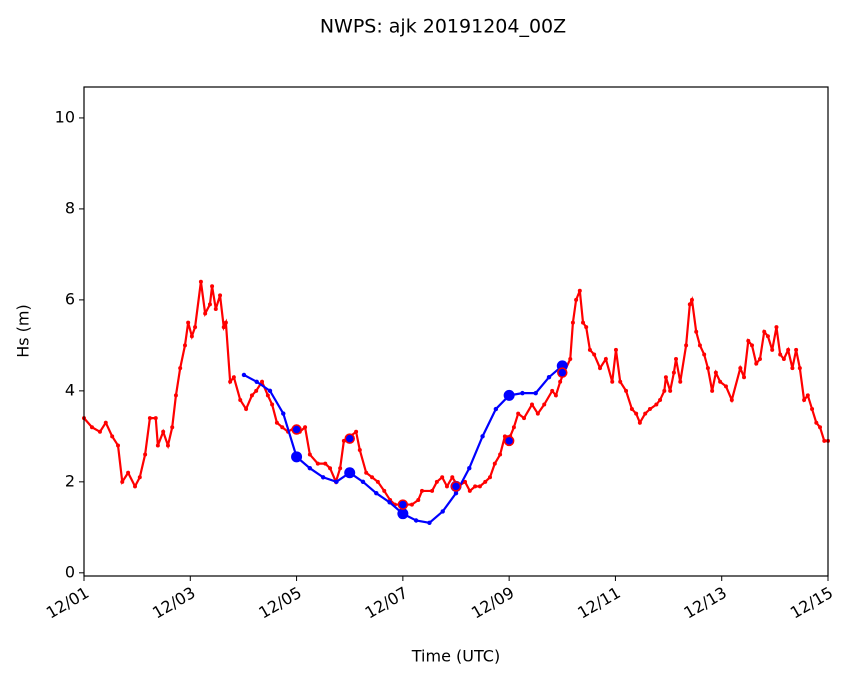  I want to click on y-tick-label: 6, so click(70, 298).